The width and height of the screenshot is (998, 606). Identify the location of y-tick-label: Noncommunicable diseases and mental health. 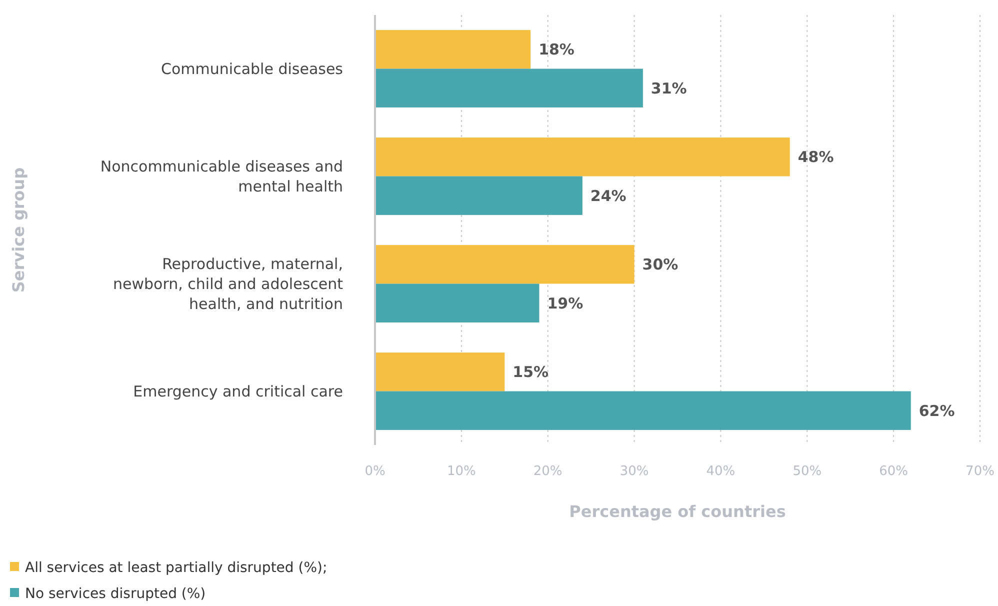
(221, 177).